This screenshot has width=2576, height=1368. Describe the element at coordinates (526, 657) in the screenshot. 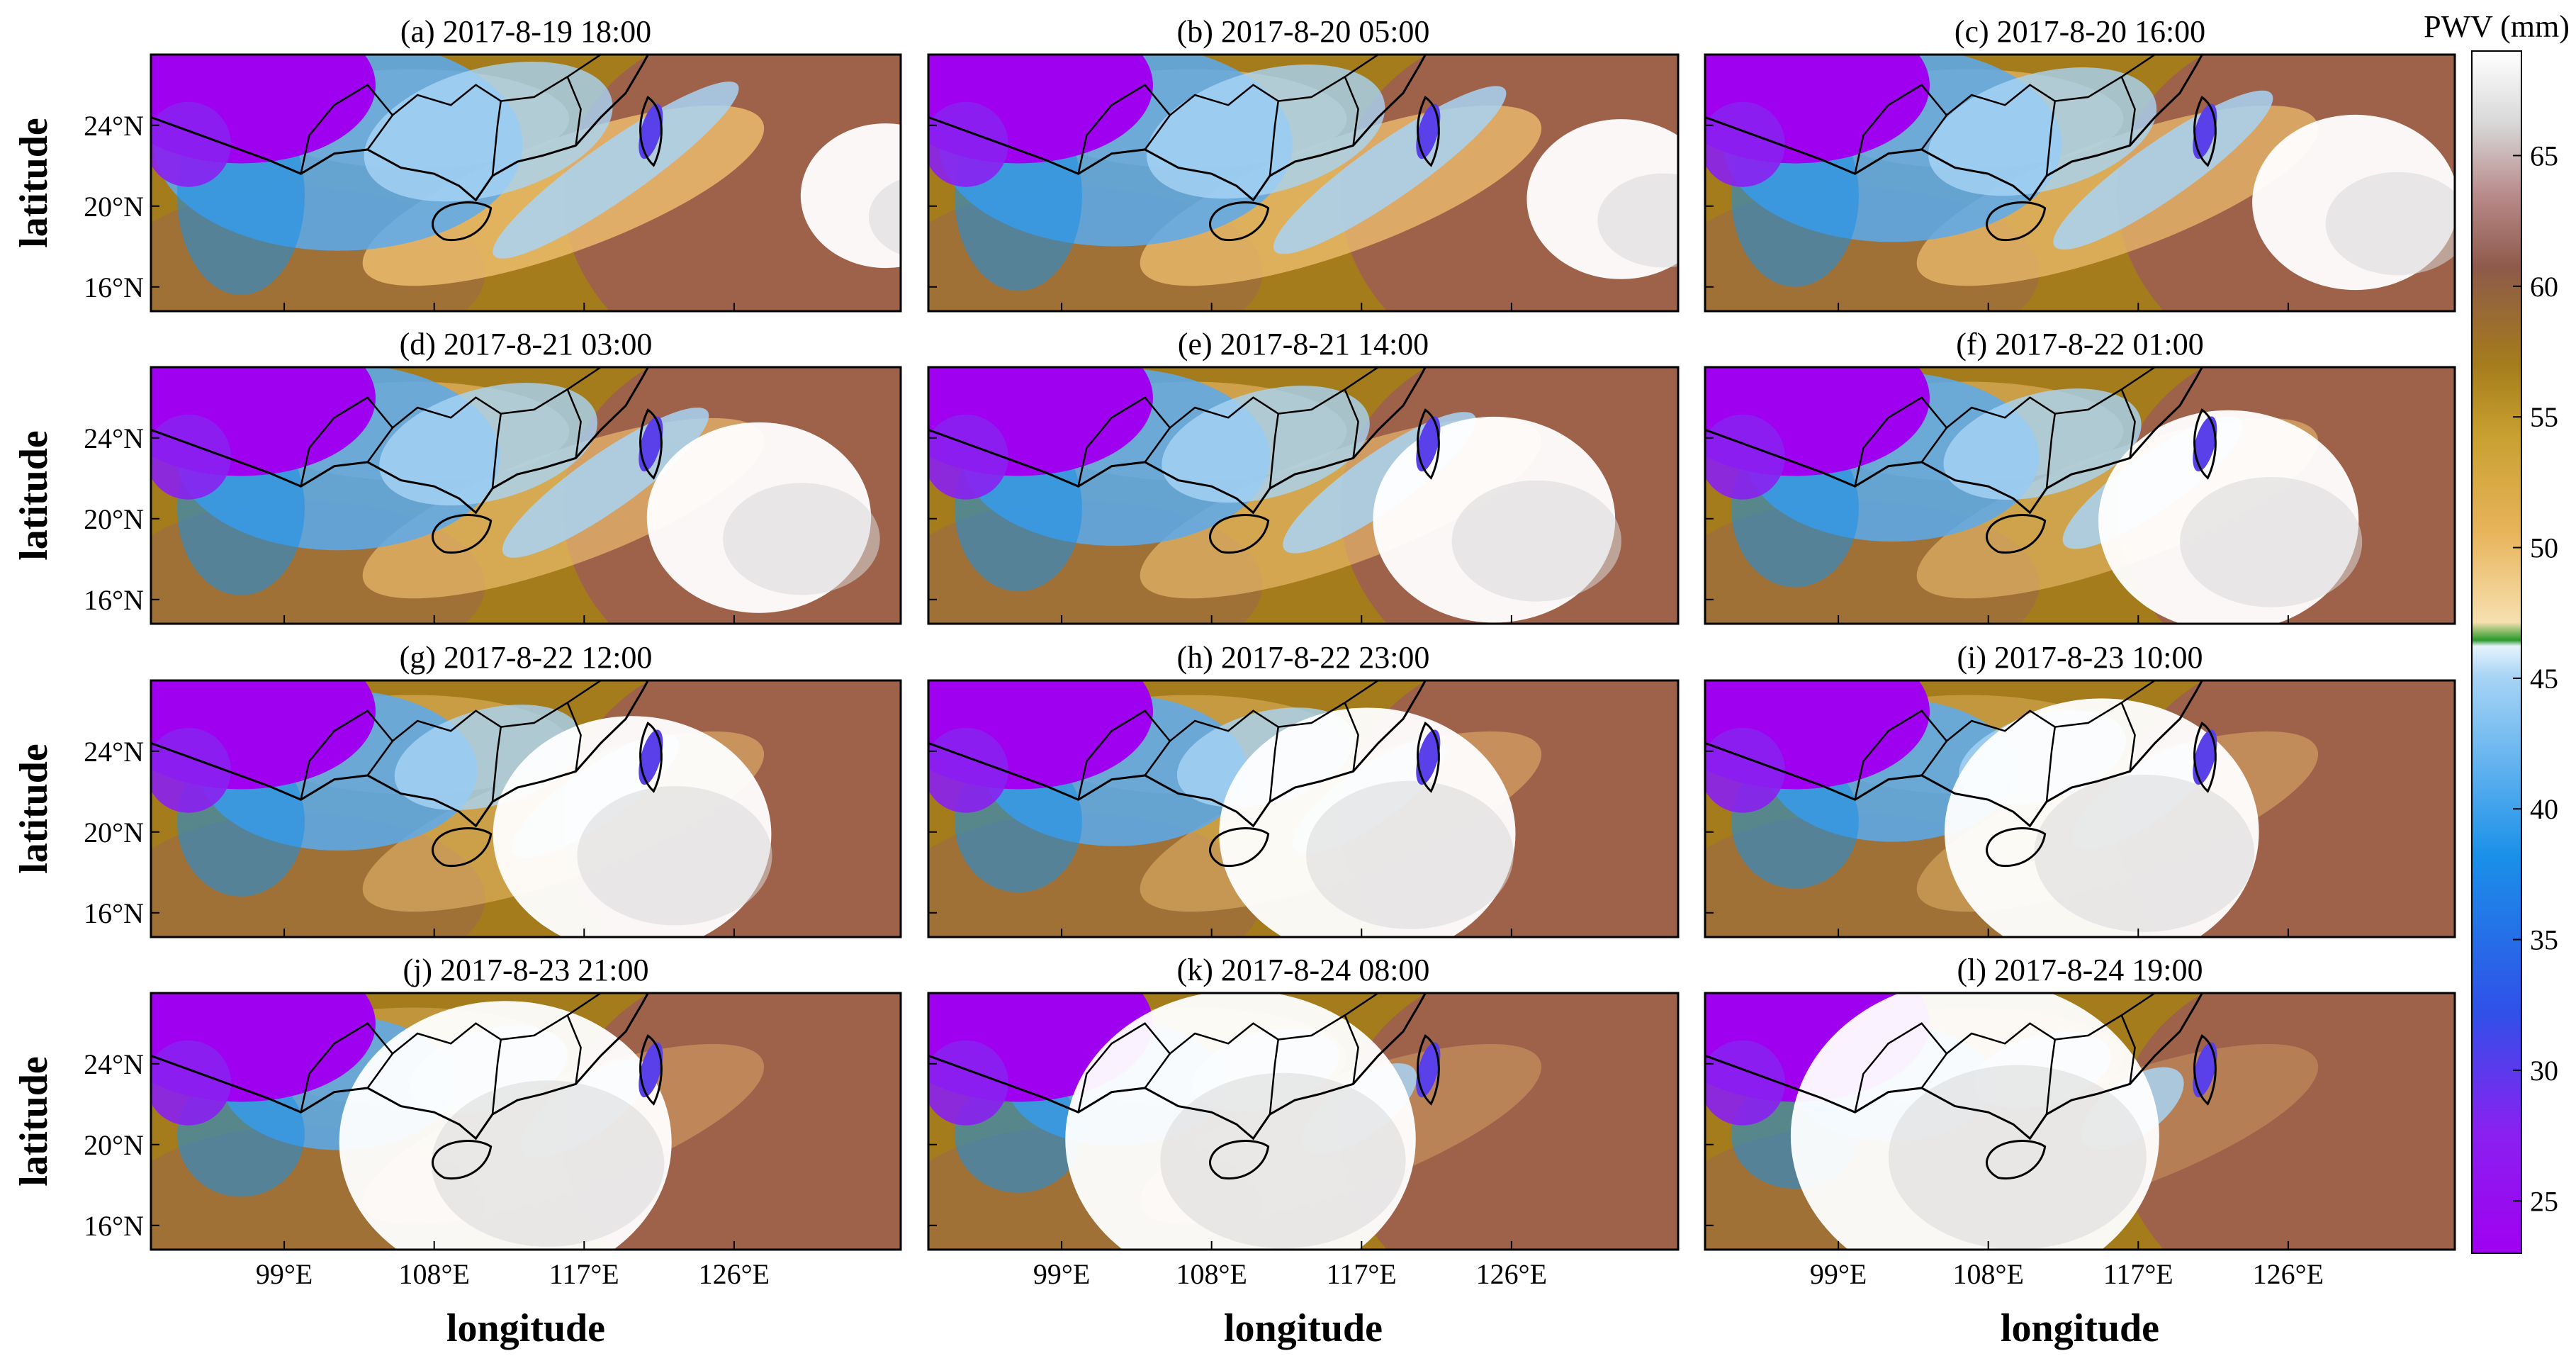

I see `panel-title: (g) 2017-8-22 12:00` at that location.